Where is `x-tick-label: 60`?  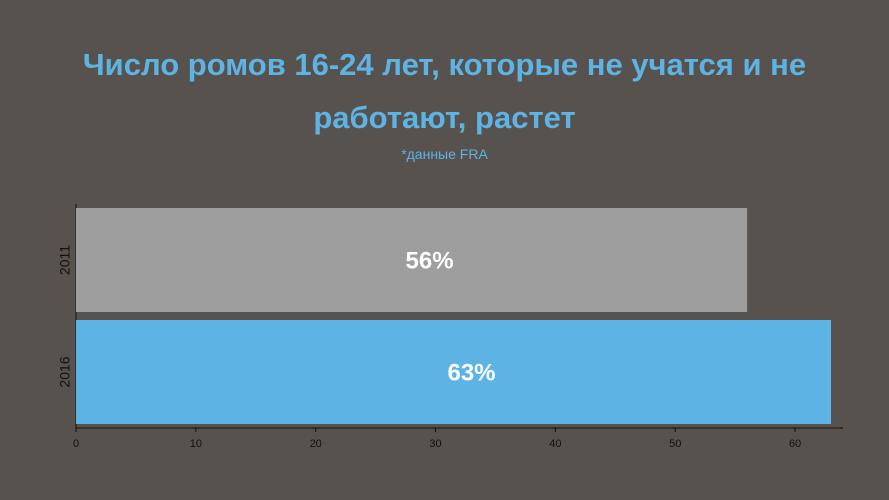
x-tick-label: 60 is located at coordinates (795, 444).